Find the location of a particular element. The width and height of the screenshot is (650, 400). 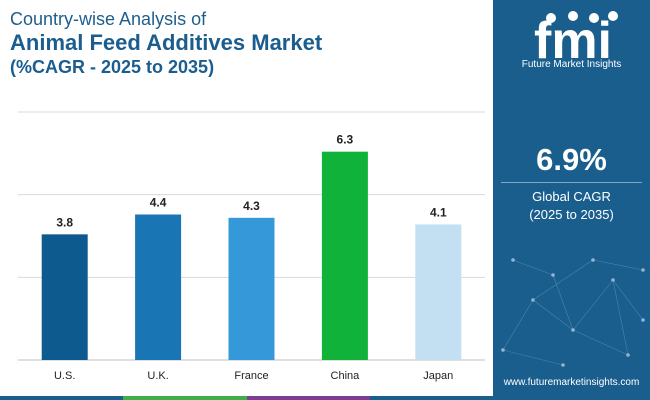

x-tick-label: U.S. is located at coordinates (64, 376).